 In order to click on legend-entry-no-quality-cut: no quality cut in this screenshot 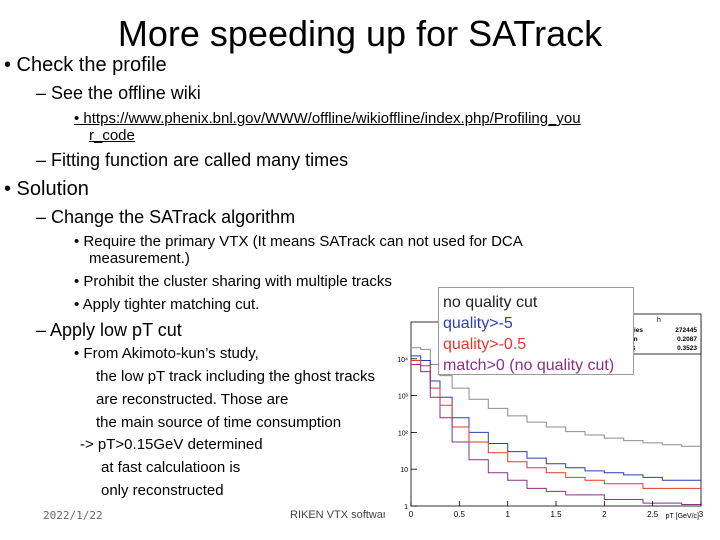, I will do `click(490, 302)`.